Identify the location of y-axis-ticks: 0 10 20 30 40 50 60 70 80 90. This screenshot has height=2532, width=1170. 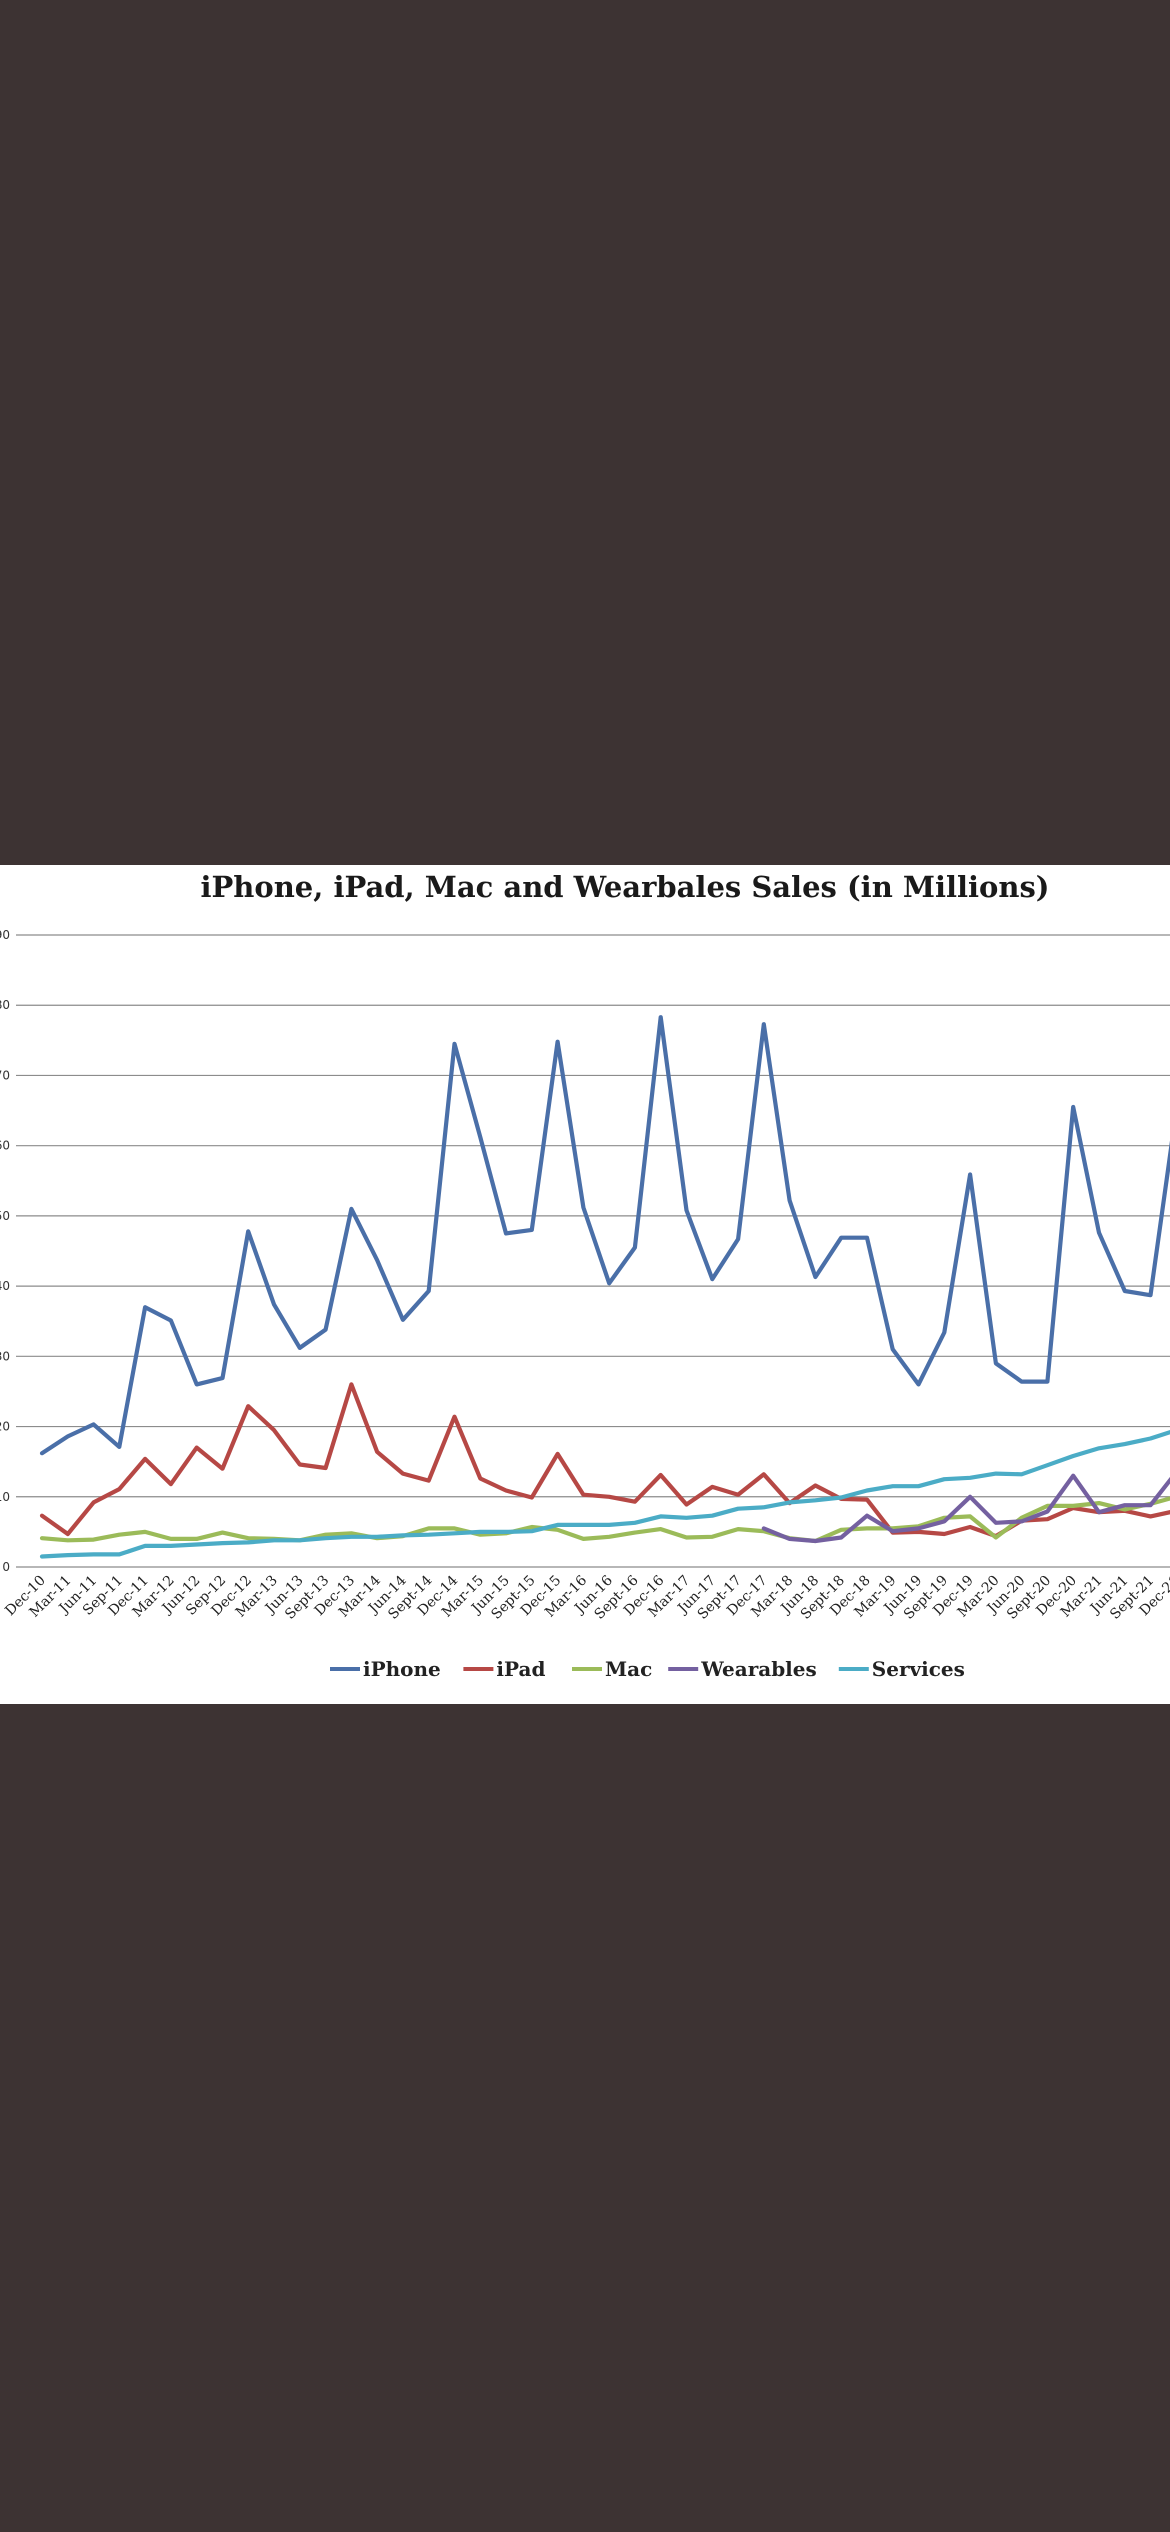
(5, 1251).